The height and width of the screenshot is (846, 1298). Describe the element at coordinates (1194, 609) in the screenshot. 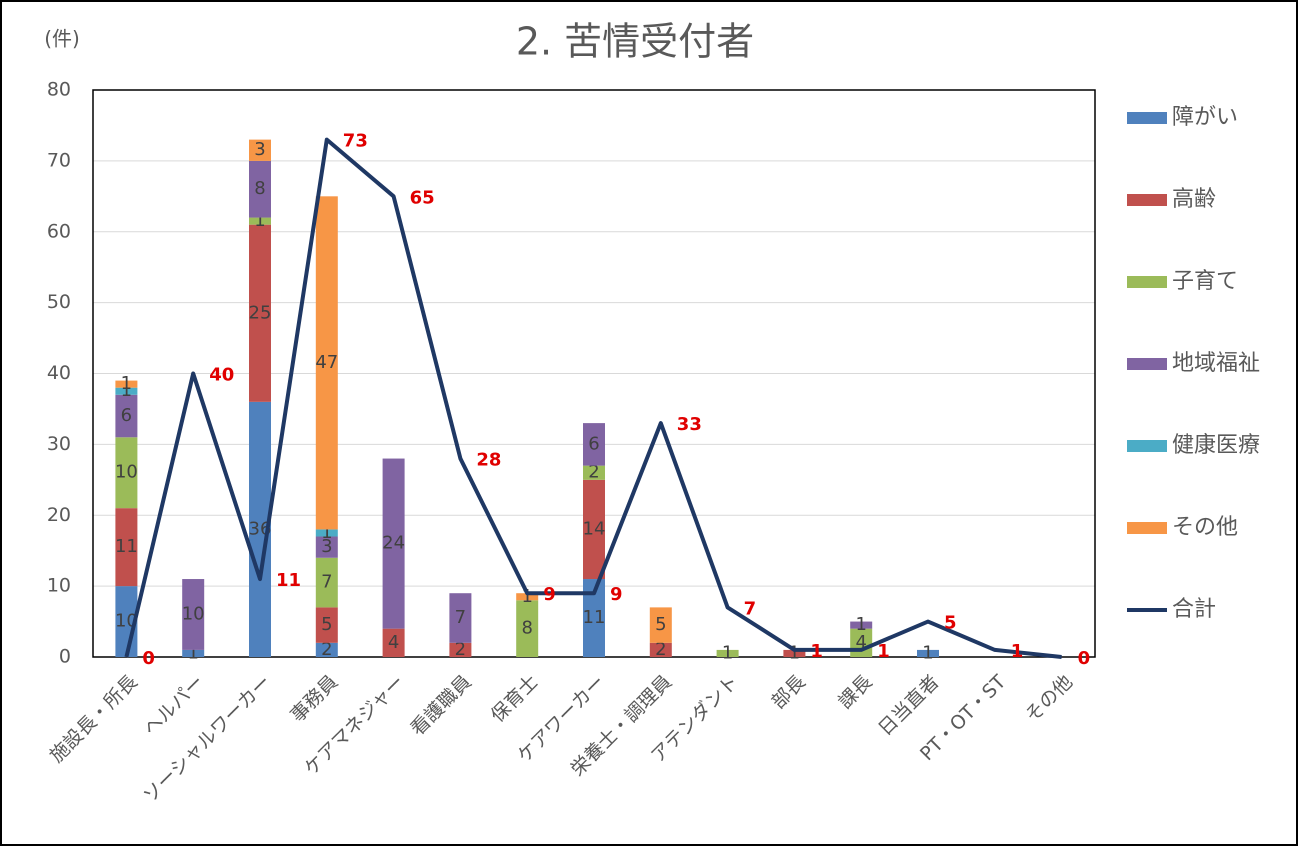

I see `legend-label: 合計` at that location.